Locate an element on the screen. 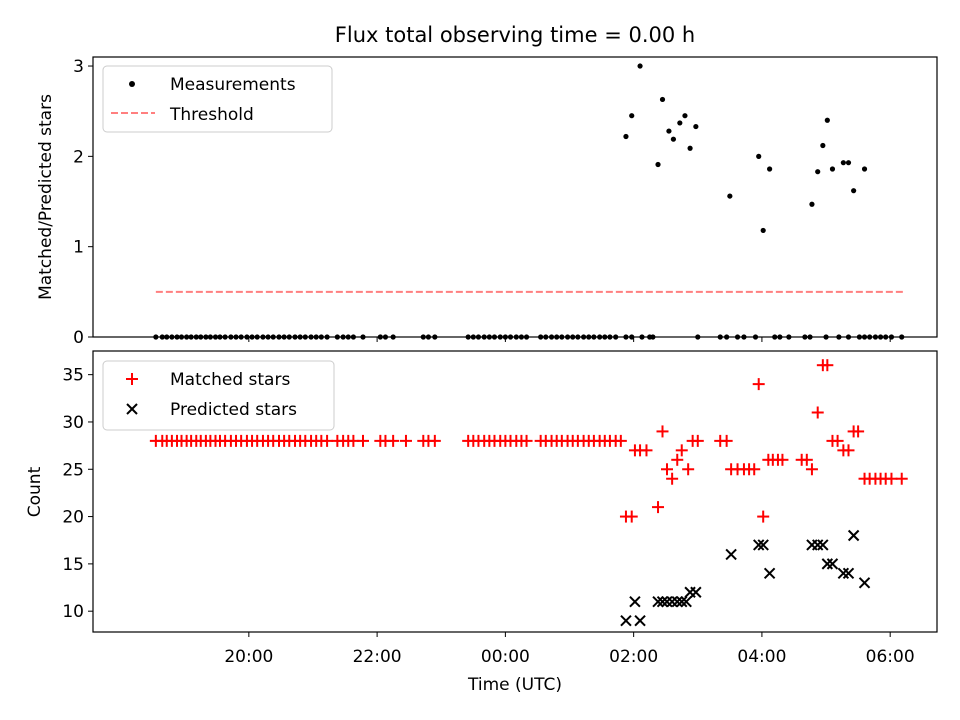  top-ytick-label: 1 is located at coordinates (78, 248).